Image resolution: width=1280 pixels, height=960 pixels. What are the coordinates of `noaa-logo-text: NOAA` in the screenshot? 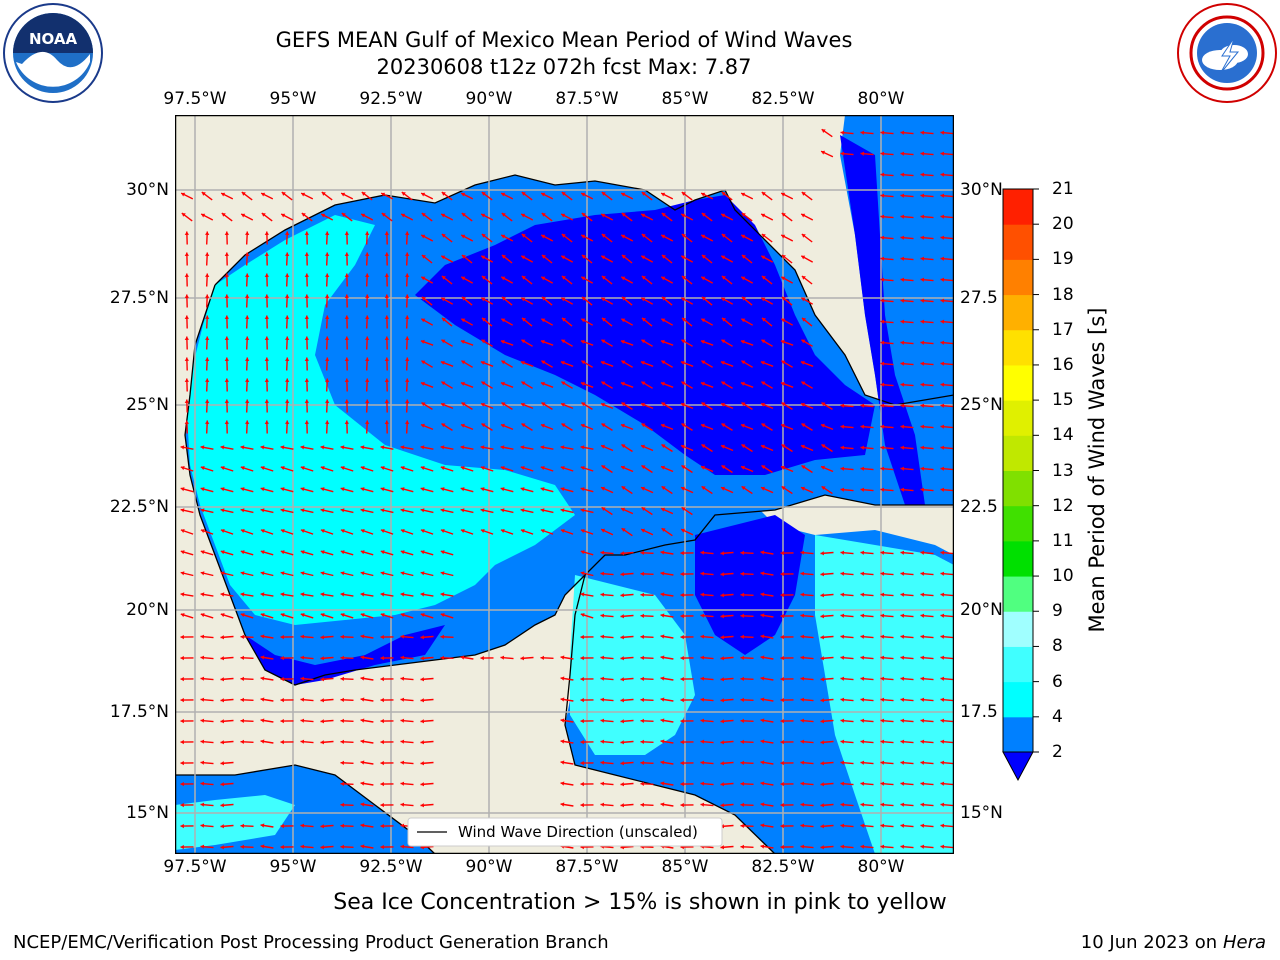 It's located at (53, 39).